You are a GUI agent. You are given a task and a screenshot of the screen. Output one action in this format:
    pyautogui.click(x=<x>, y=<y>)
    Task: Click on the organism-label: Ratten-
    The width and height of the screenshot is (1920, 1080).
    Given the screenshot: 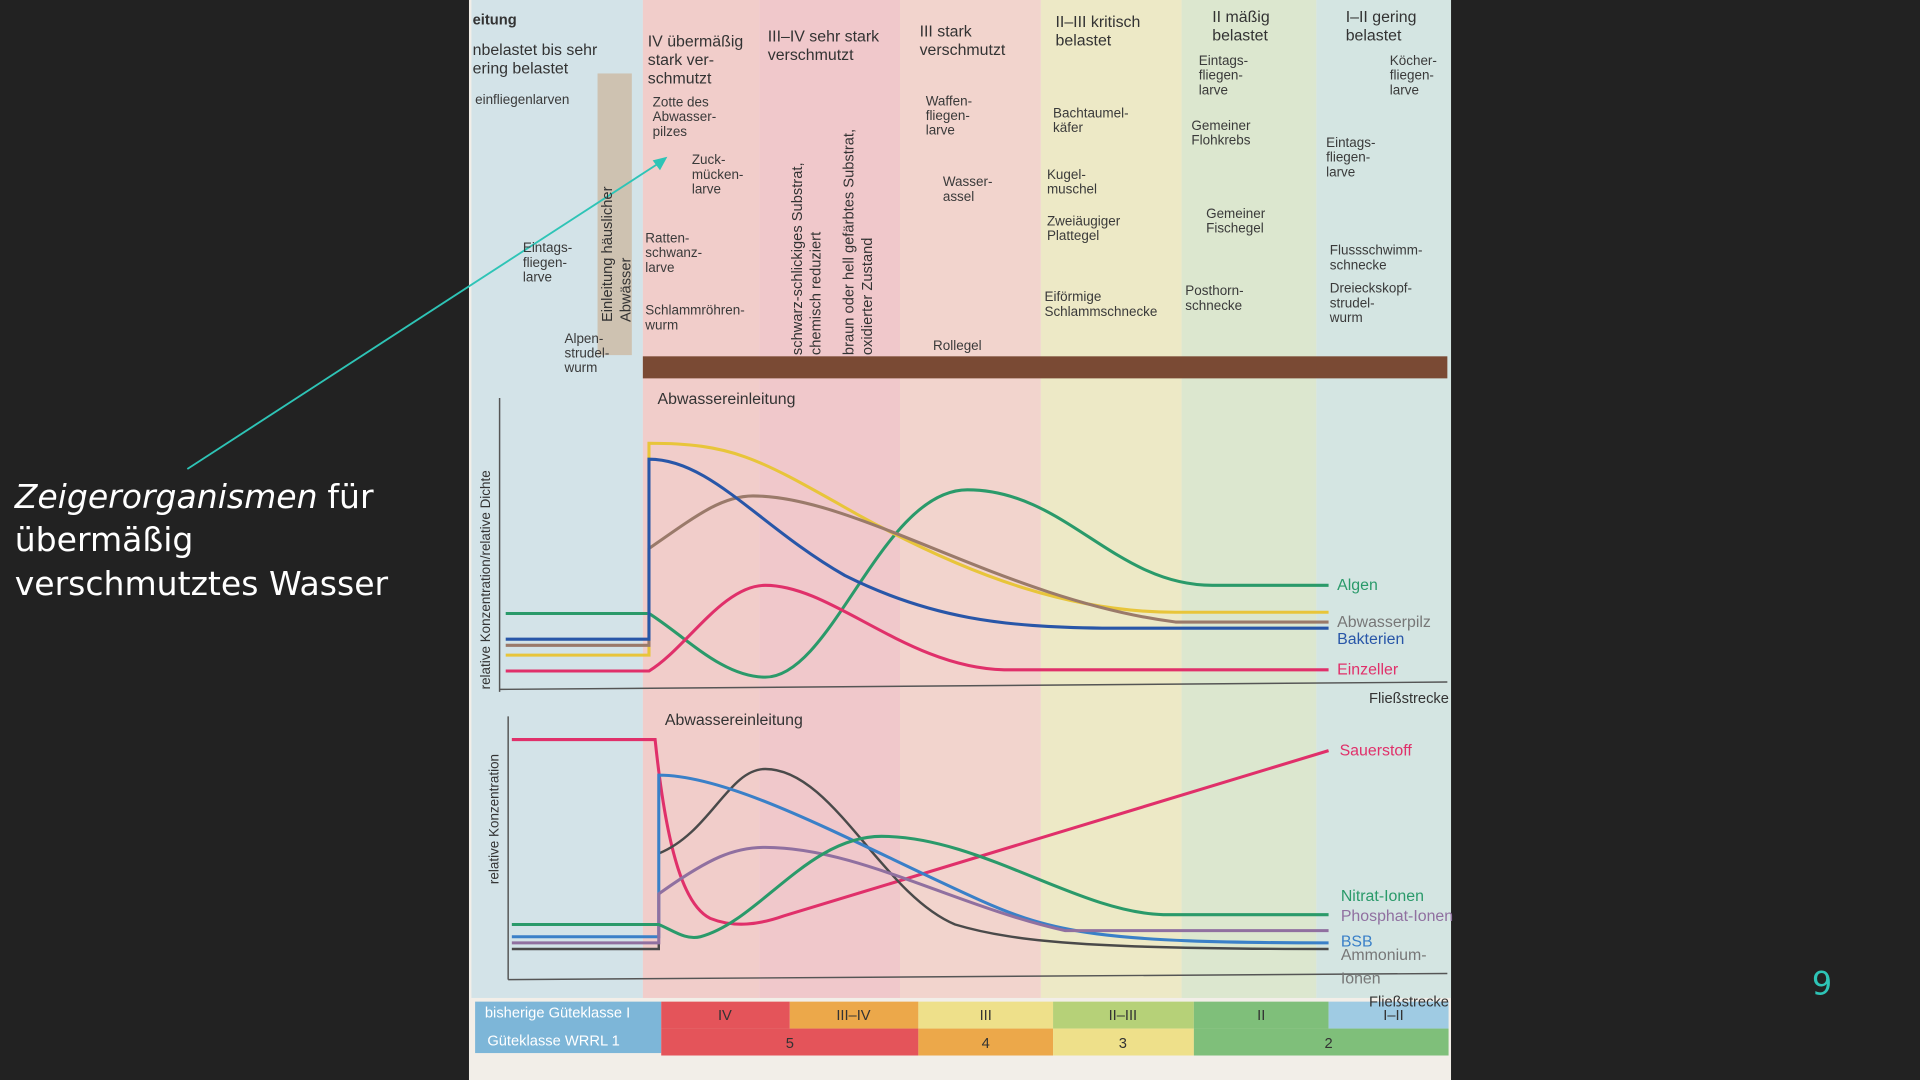 What is the action you would take?
    pyautogui.click(x=667, y=237)
    